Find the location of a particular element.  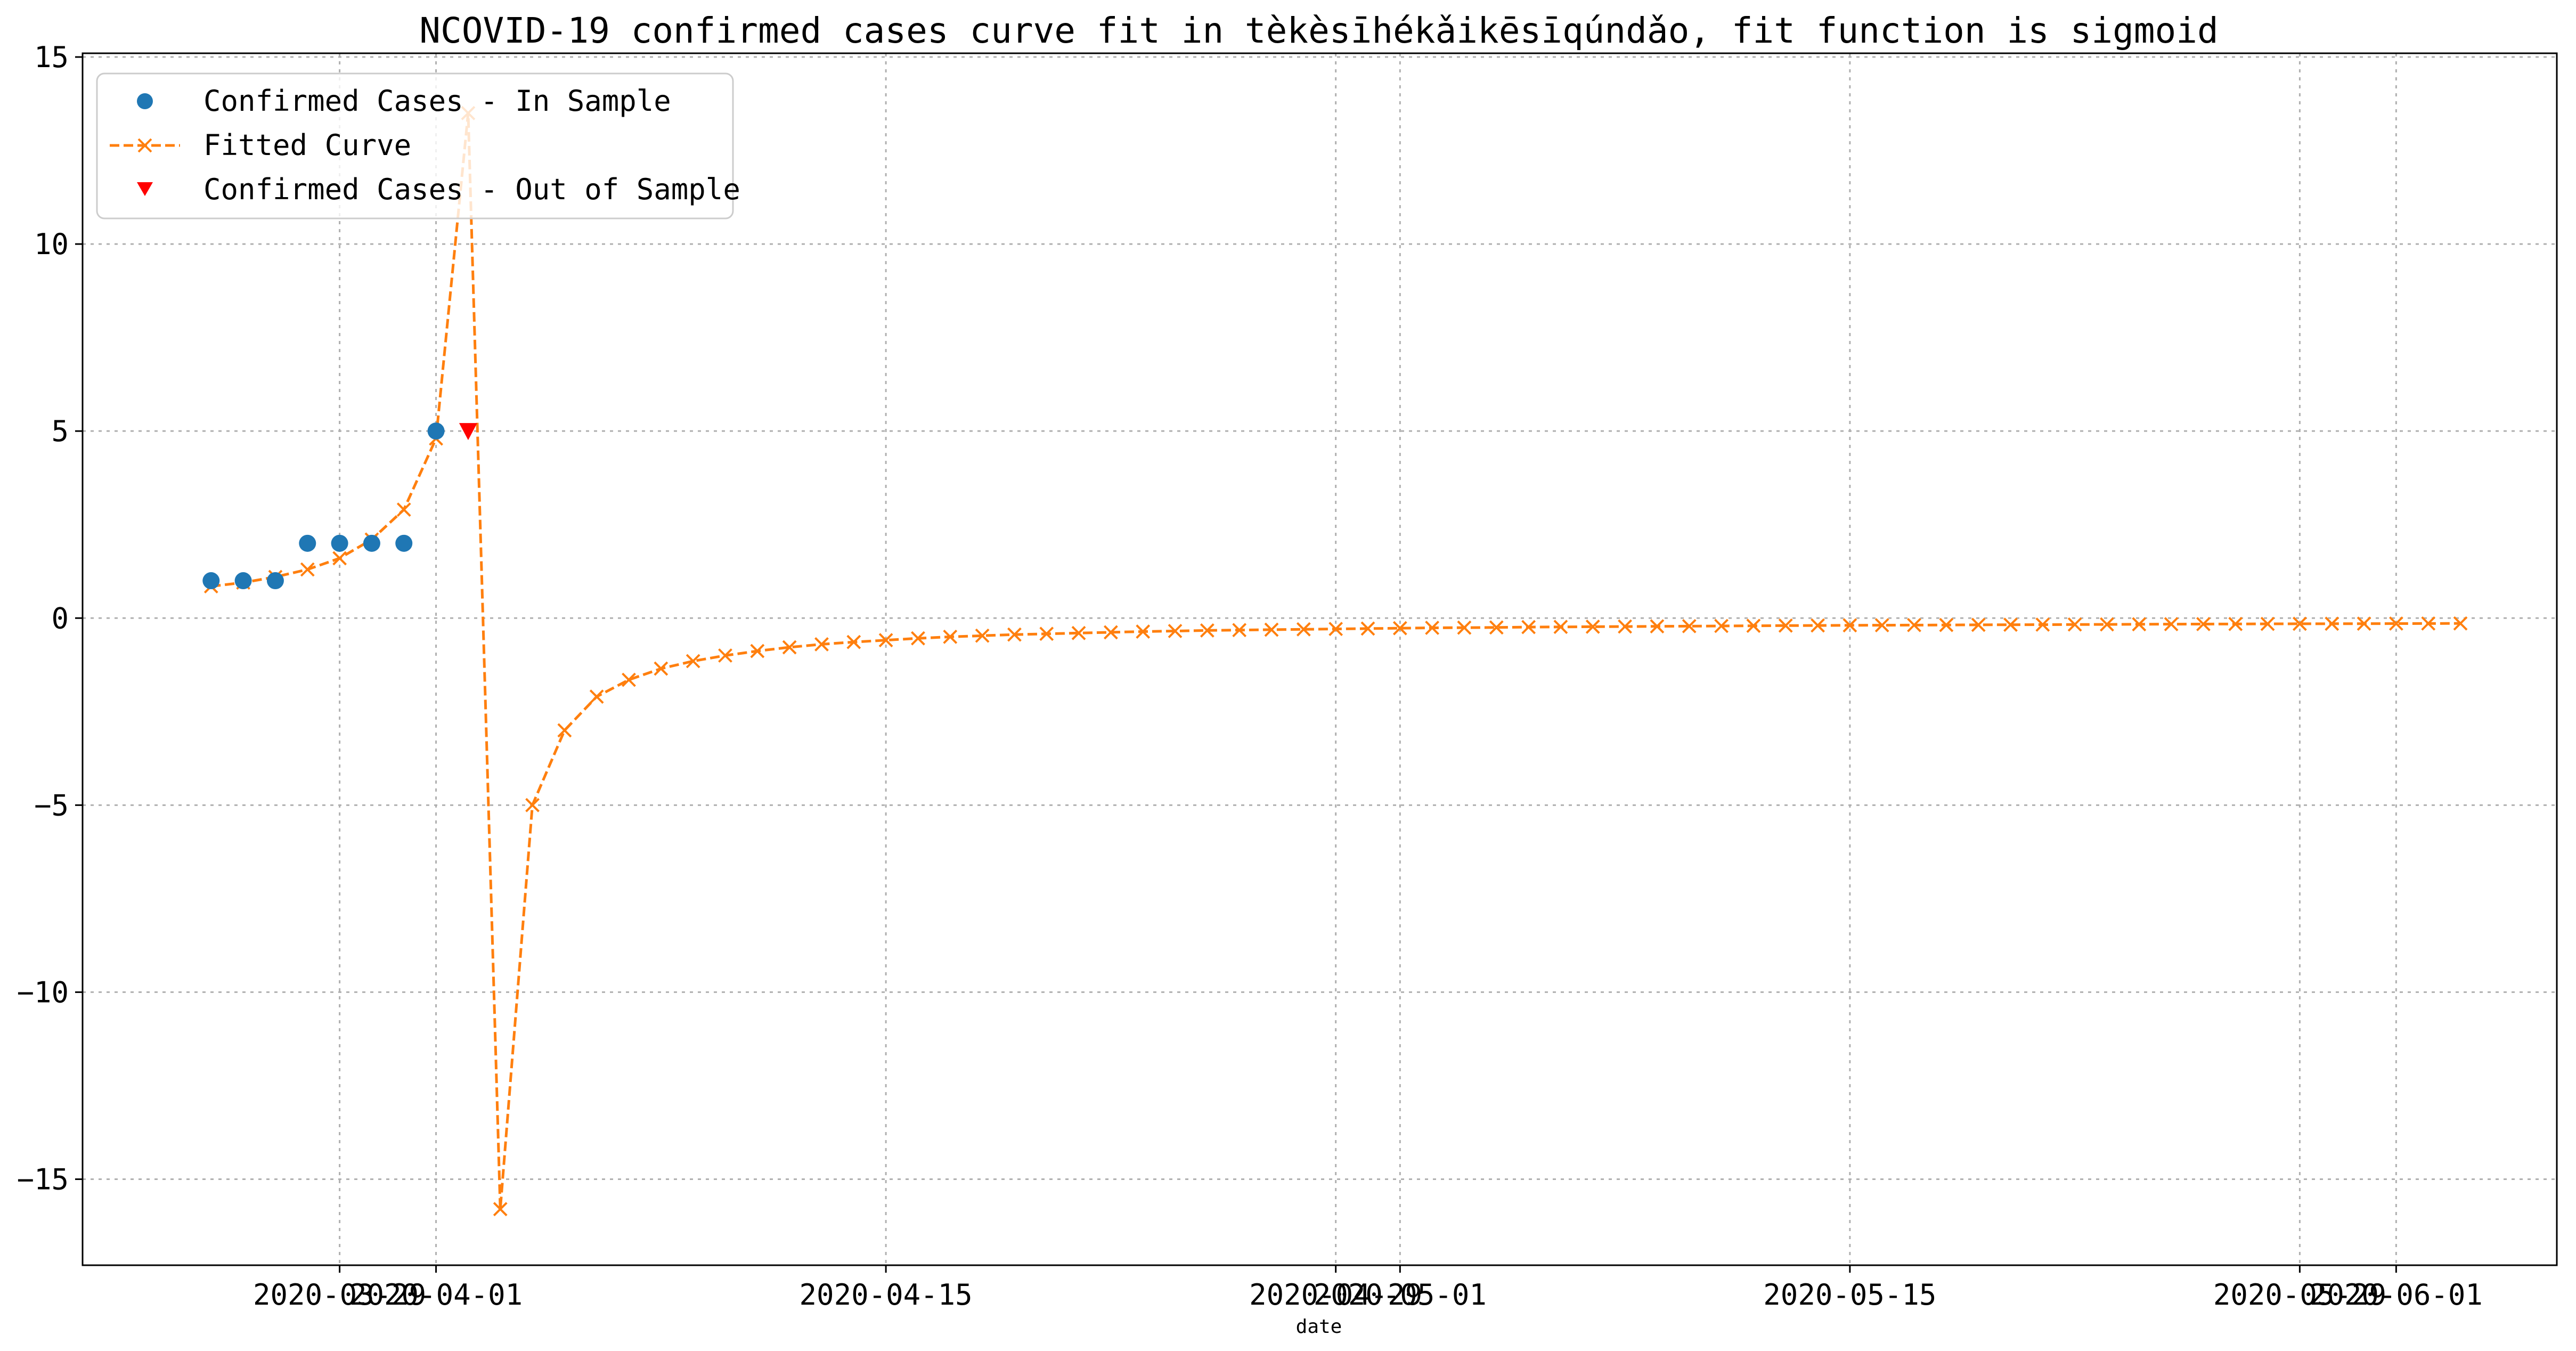

y-tick-label: 10 is located at coordinates (52, 244).